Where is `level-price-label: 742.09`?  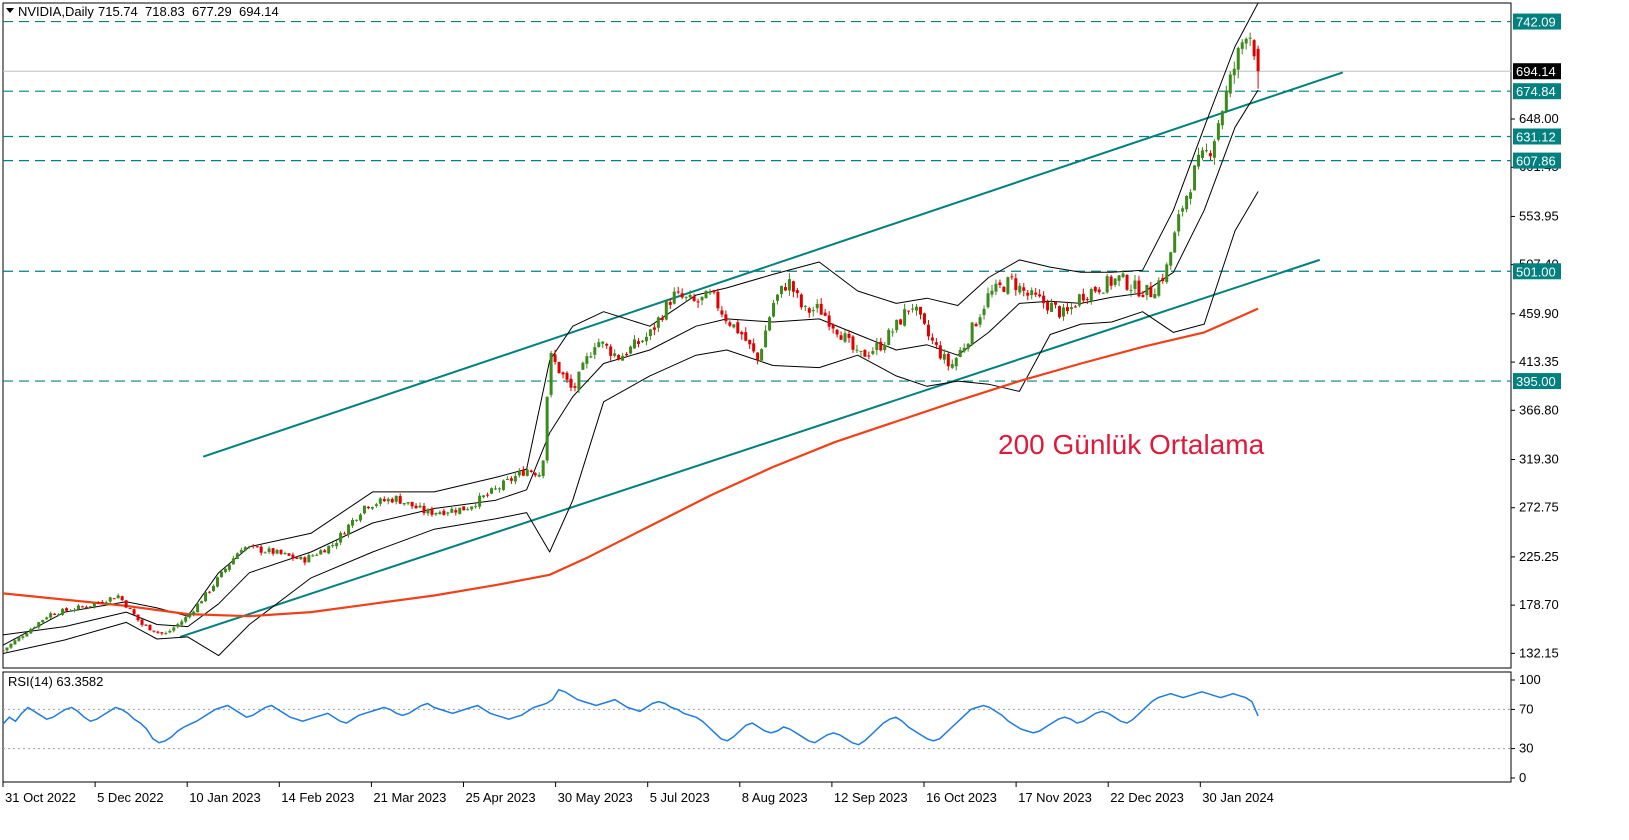 level-price-label: 742.09 is located at coordinates (1536, 22).